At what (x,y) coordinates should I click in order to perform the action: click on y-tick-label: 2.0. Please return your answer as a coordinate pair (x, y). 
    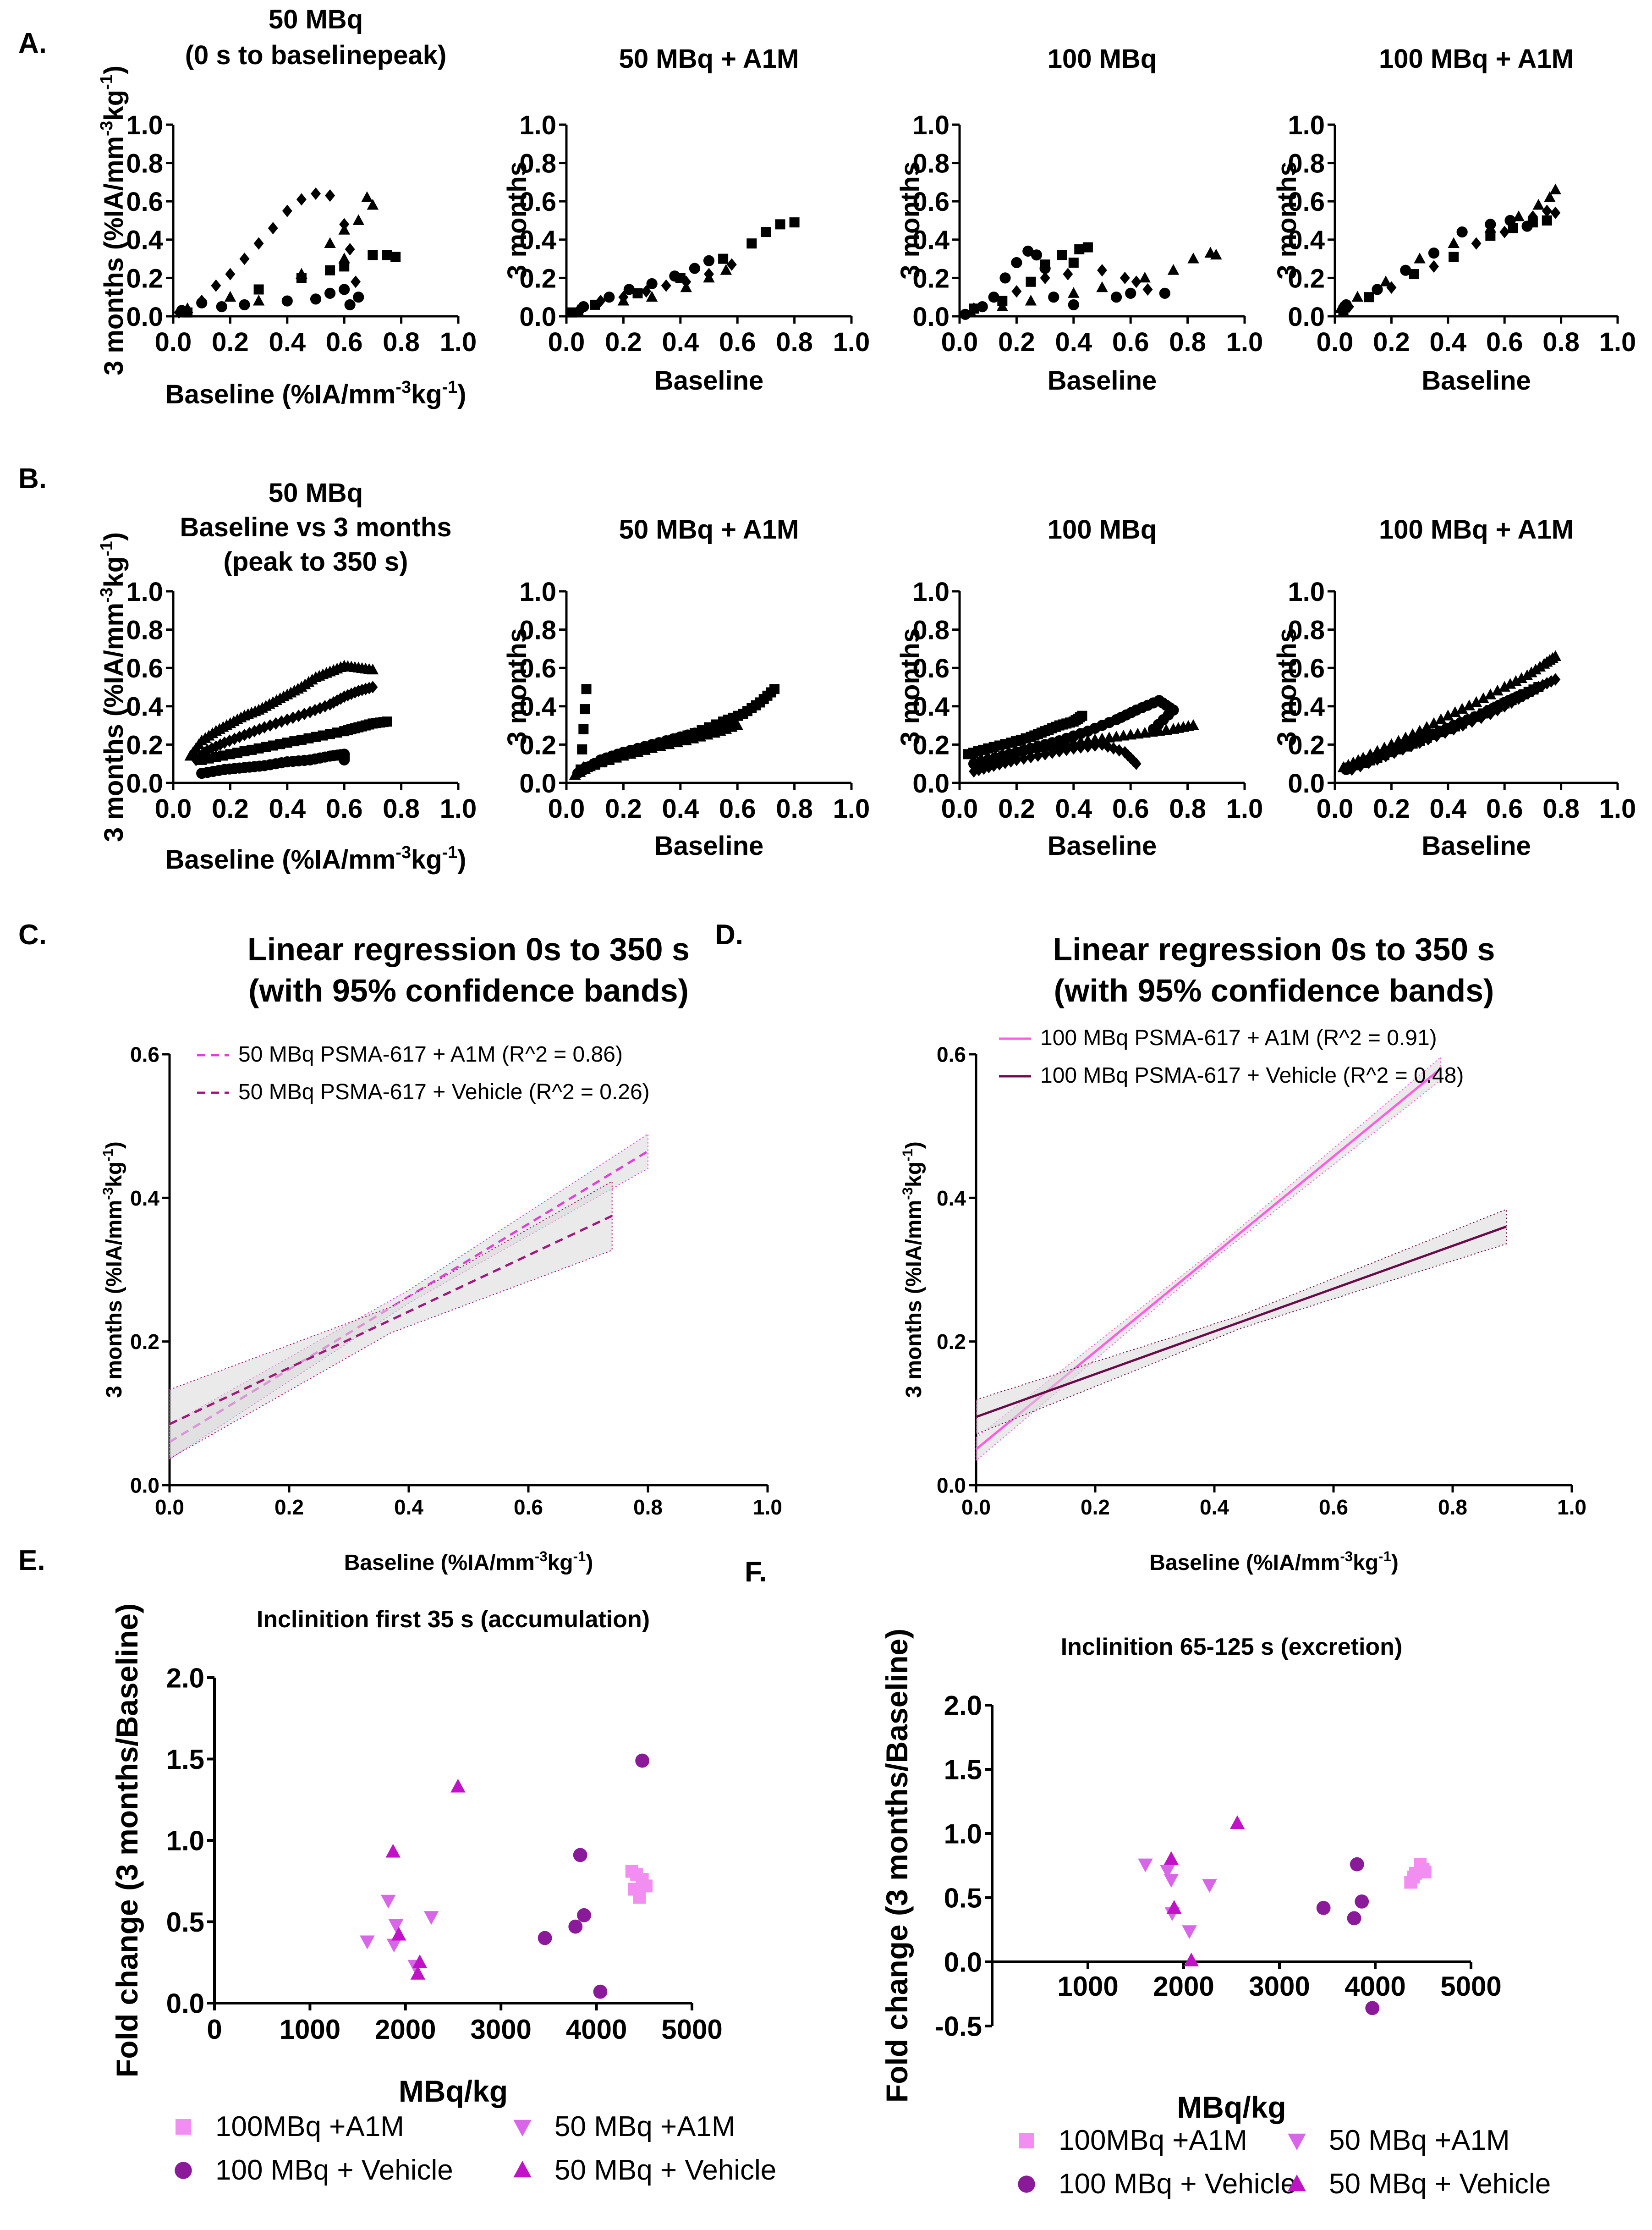
    Looking at the image, I should click on (963, 1706).